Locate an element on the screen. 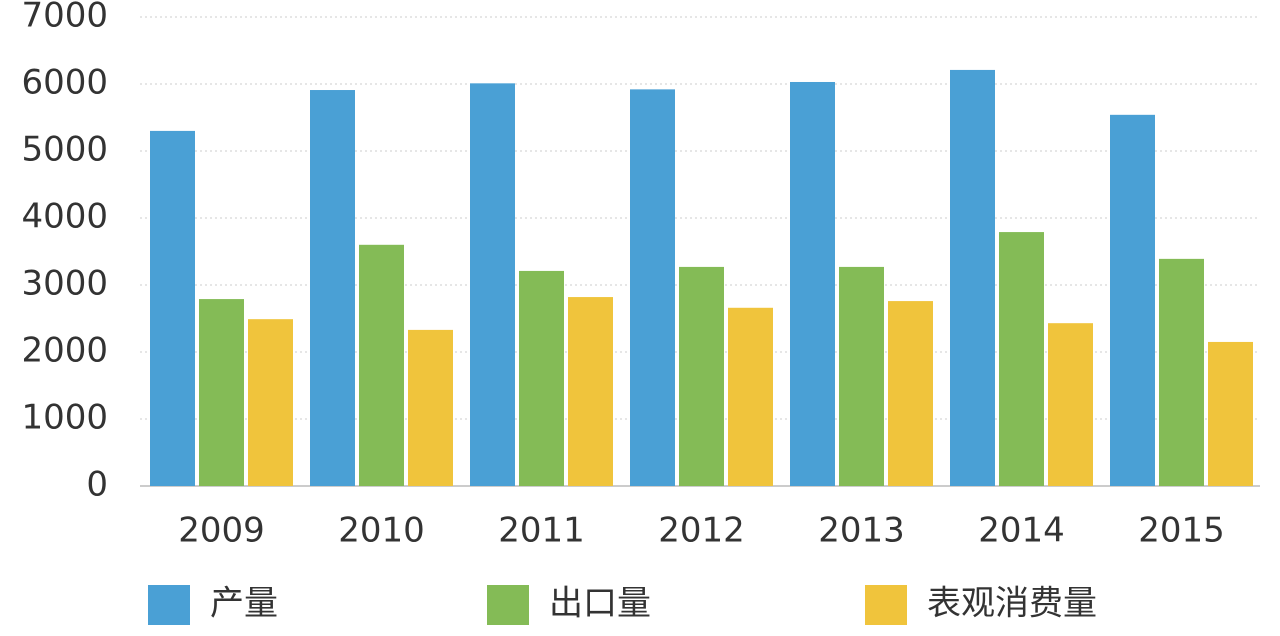 This screenshot has width=1280, height=636. legend-label: 产量 is located at coordinates (244, 604).